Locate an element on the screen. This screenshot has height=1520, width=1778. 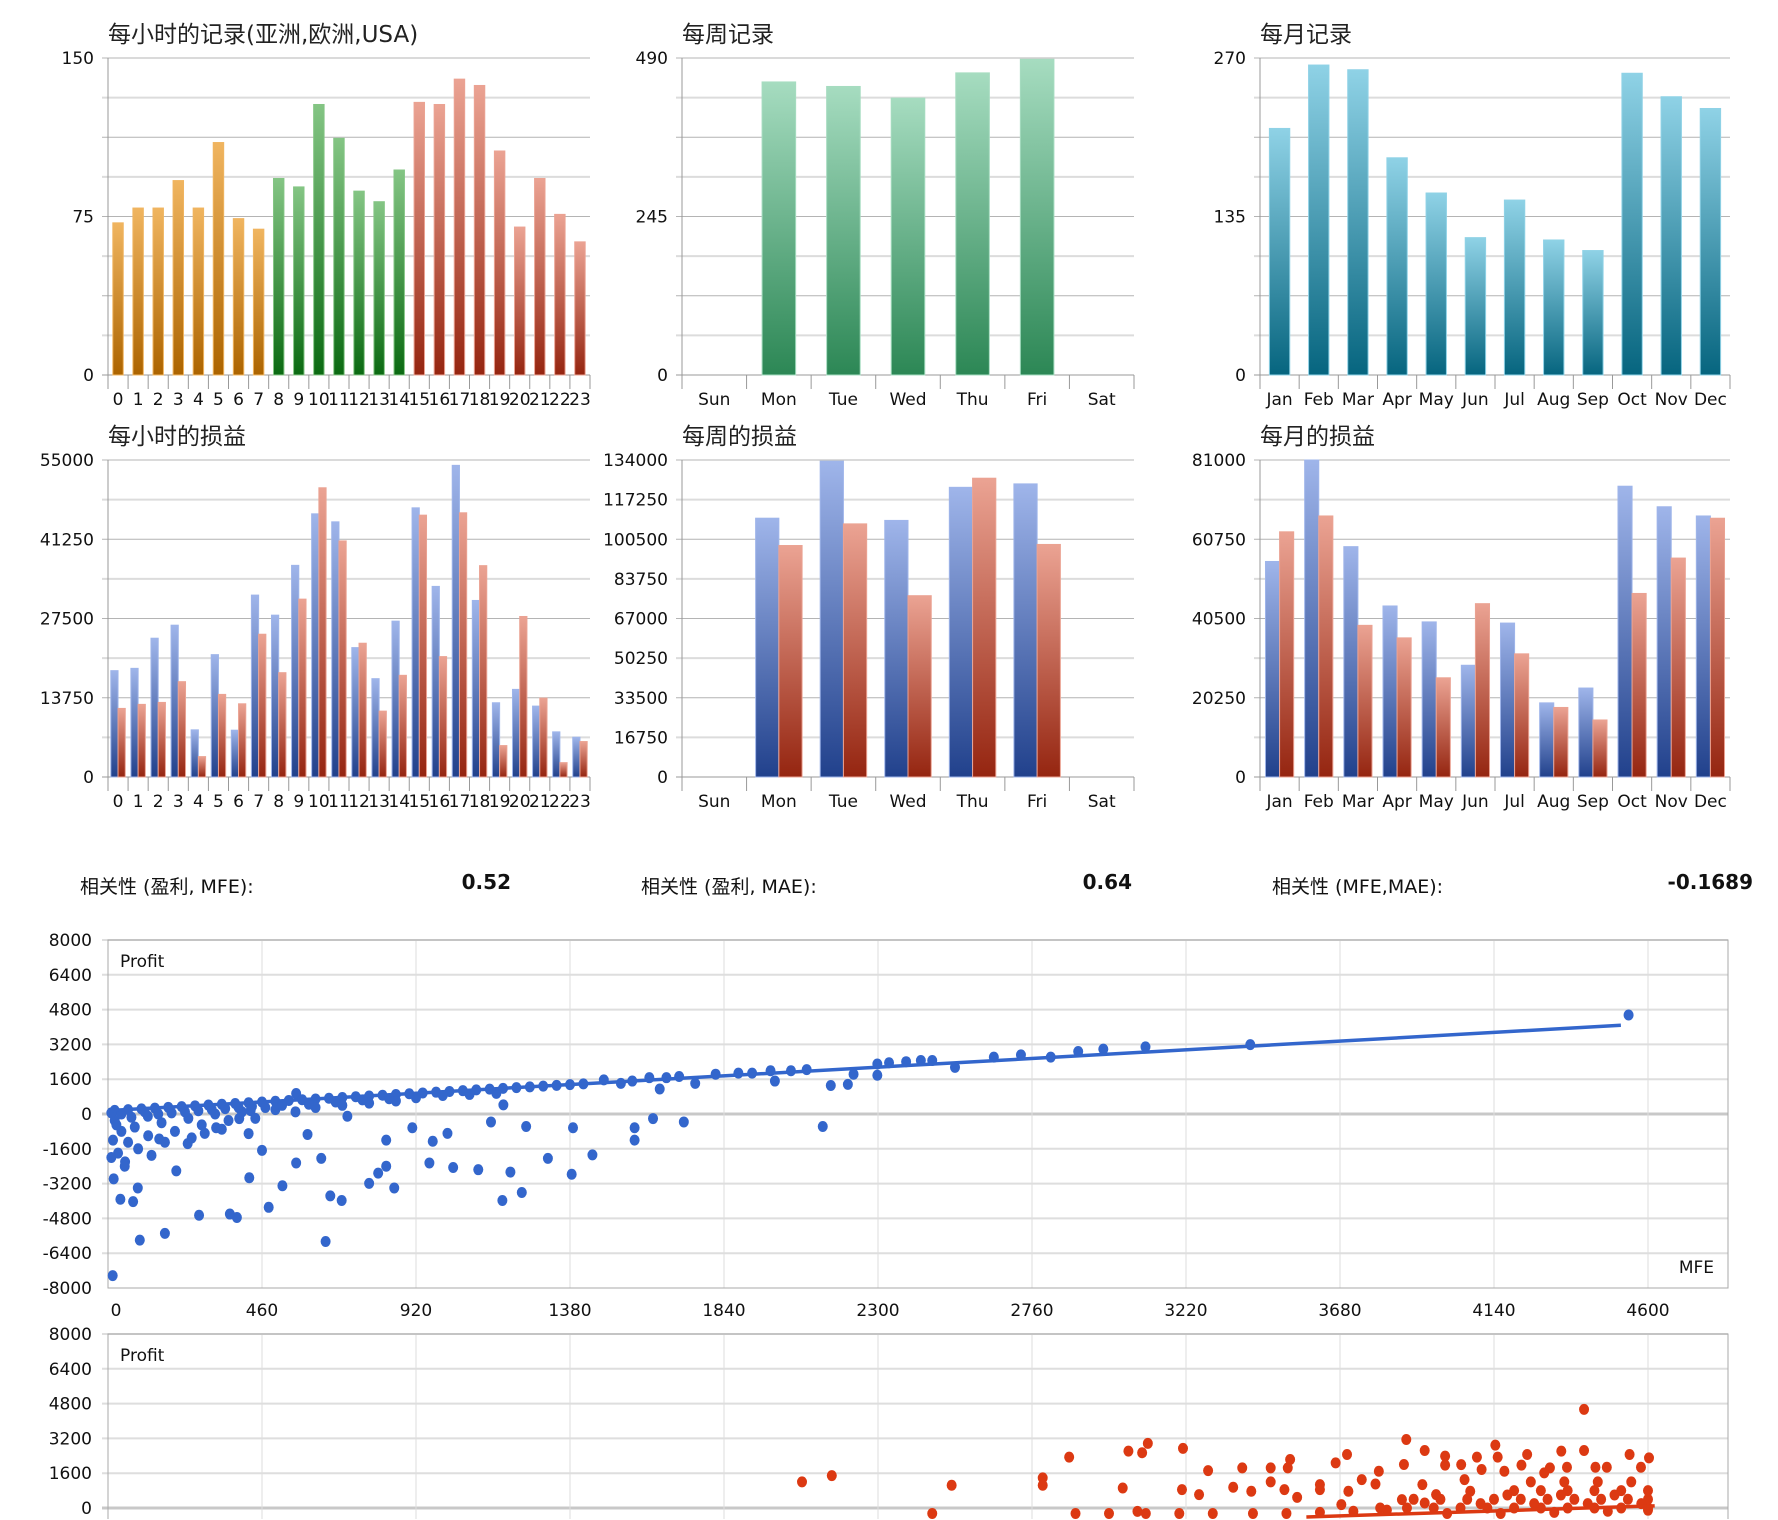
bar-red-Nov is located at coordinates (1678, 667).